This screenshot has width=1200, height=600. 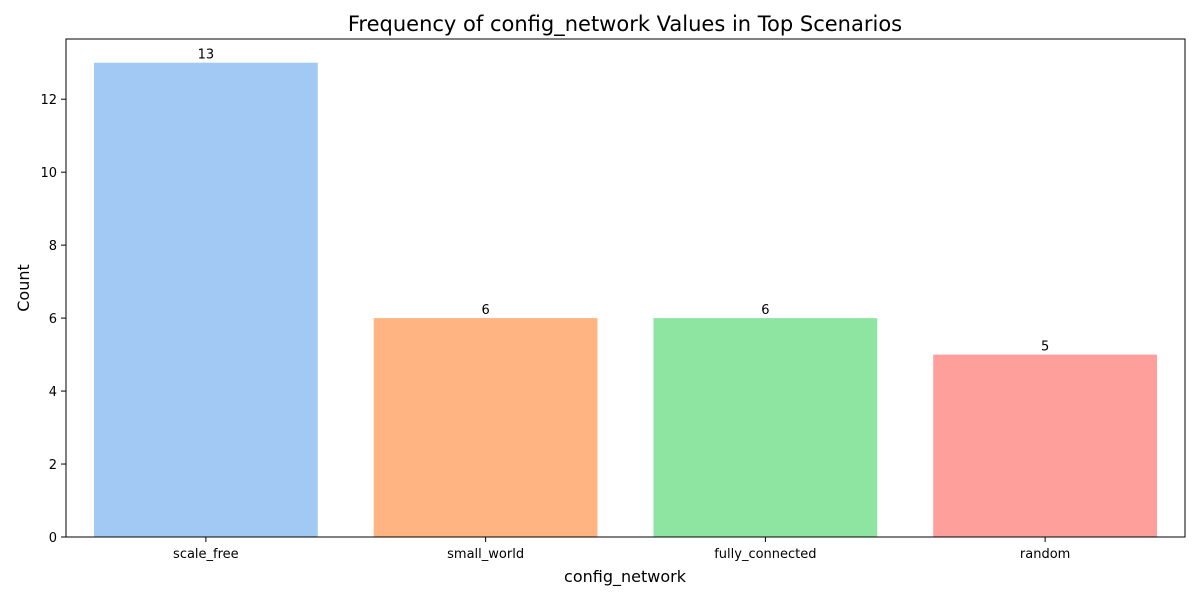 I want to click on y-tick-label-10: 10, so click(x=48, y=173).